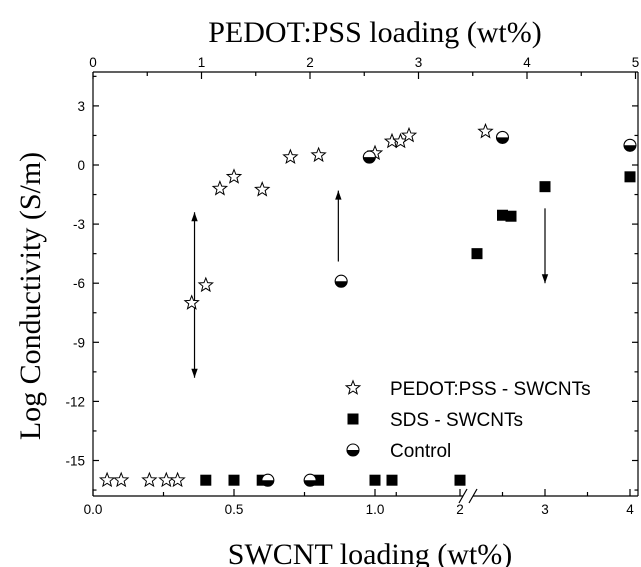  I want to click on x-tick-label: 1.0, so click(375, 509).